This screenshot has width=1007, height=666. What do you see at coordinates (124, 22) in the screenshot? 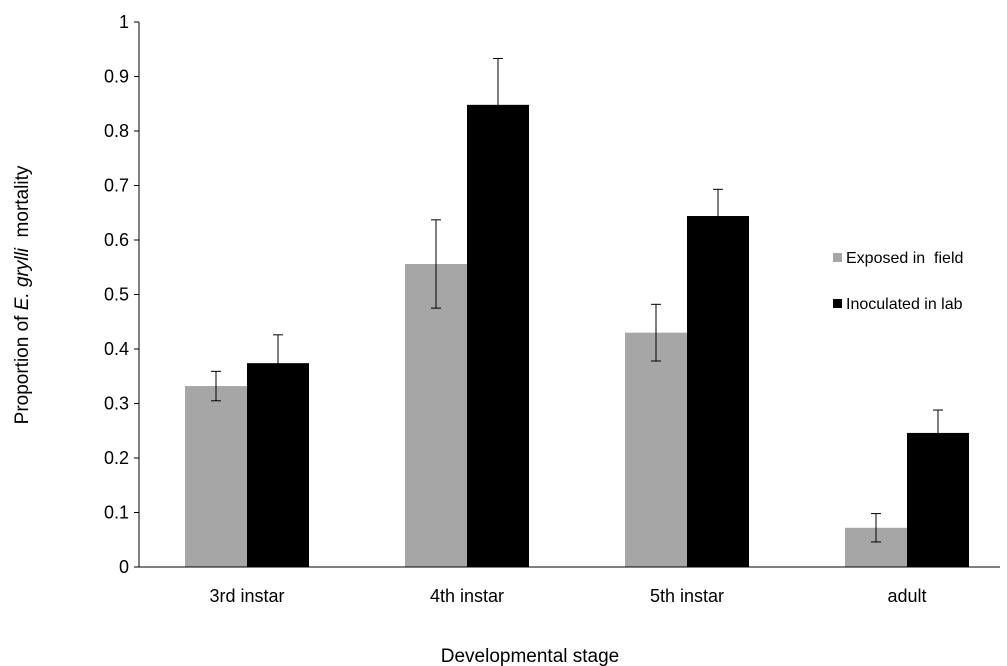
I see `y-tick-label: 1` at bounding box center [124, 22].